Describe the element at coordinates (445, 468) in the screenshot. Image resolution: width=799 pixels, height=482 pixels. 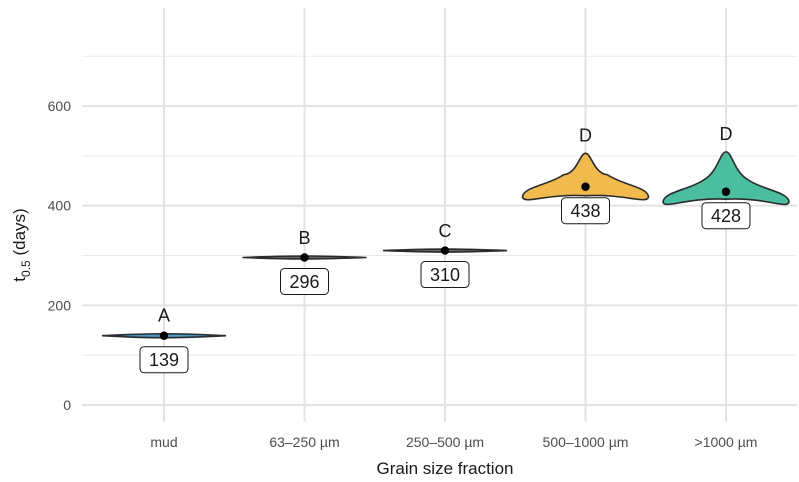
I see `x-axis-title: Grain size fraction` at that location.